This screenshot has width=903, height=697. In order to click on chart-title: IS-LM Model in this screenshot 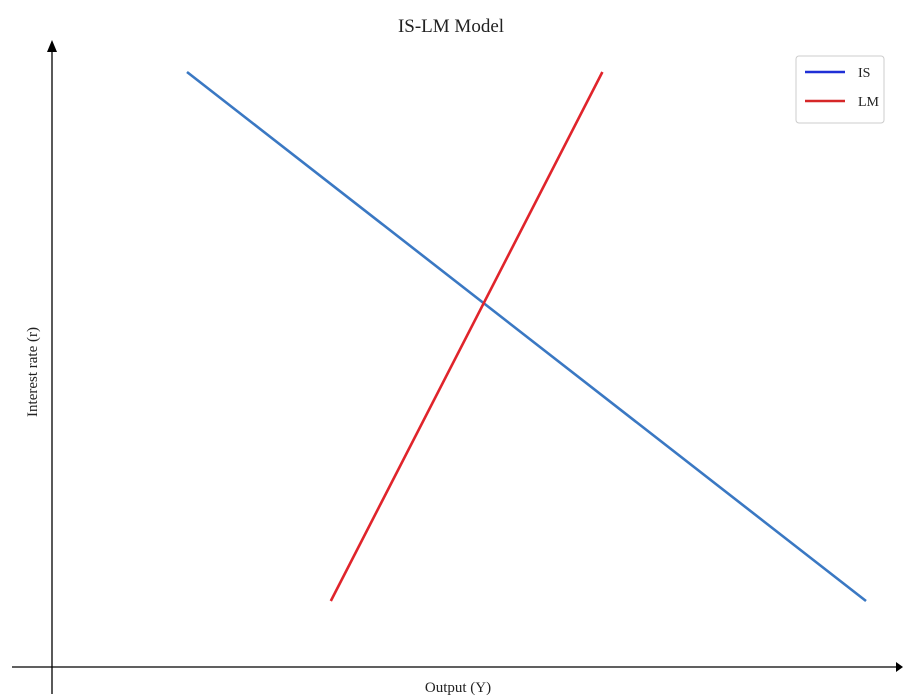, I will do `click(451, 26)`.